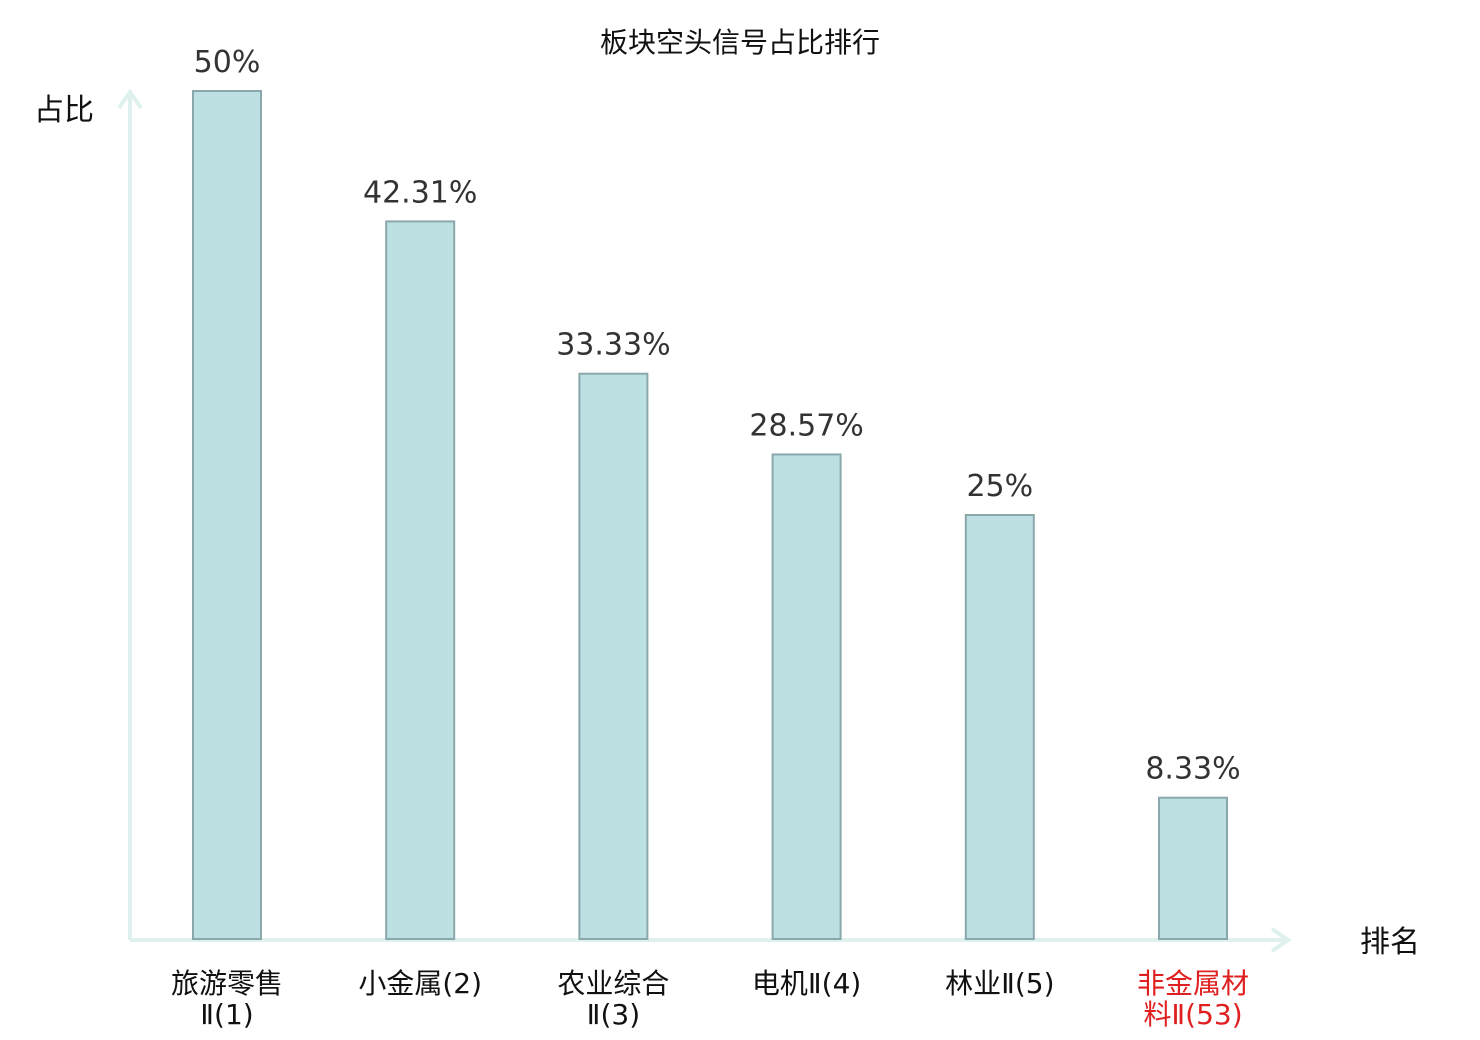 The image size is (1480, 1040). What do you see at coordinates (1281, 940) in the screenshot?
I see `x-axis-arrow` at bounding box center [1281, 940].